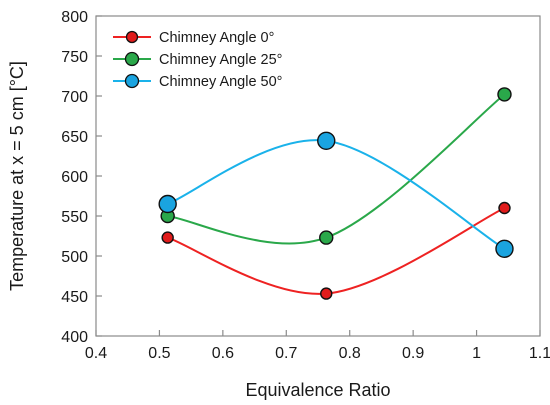  I want to click on legend-item: Chimney Angle 0°, so click(193, 38).